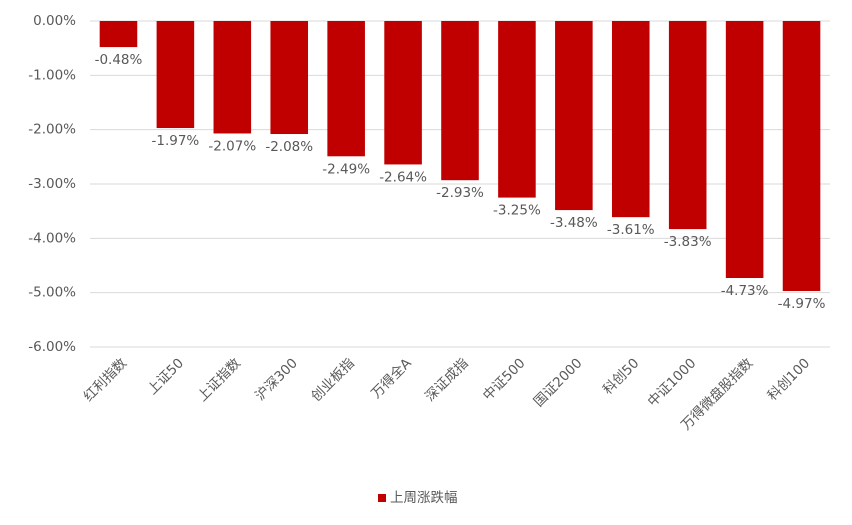 The height and width of the screenshot is (525, 852). What do you see at coordinates (52, 75) in the screenshot?
I see `y-tick-label: -1.00%` at bounding box center [52, 75].